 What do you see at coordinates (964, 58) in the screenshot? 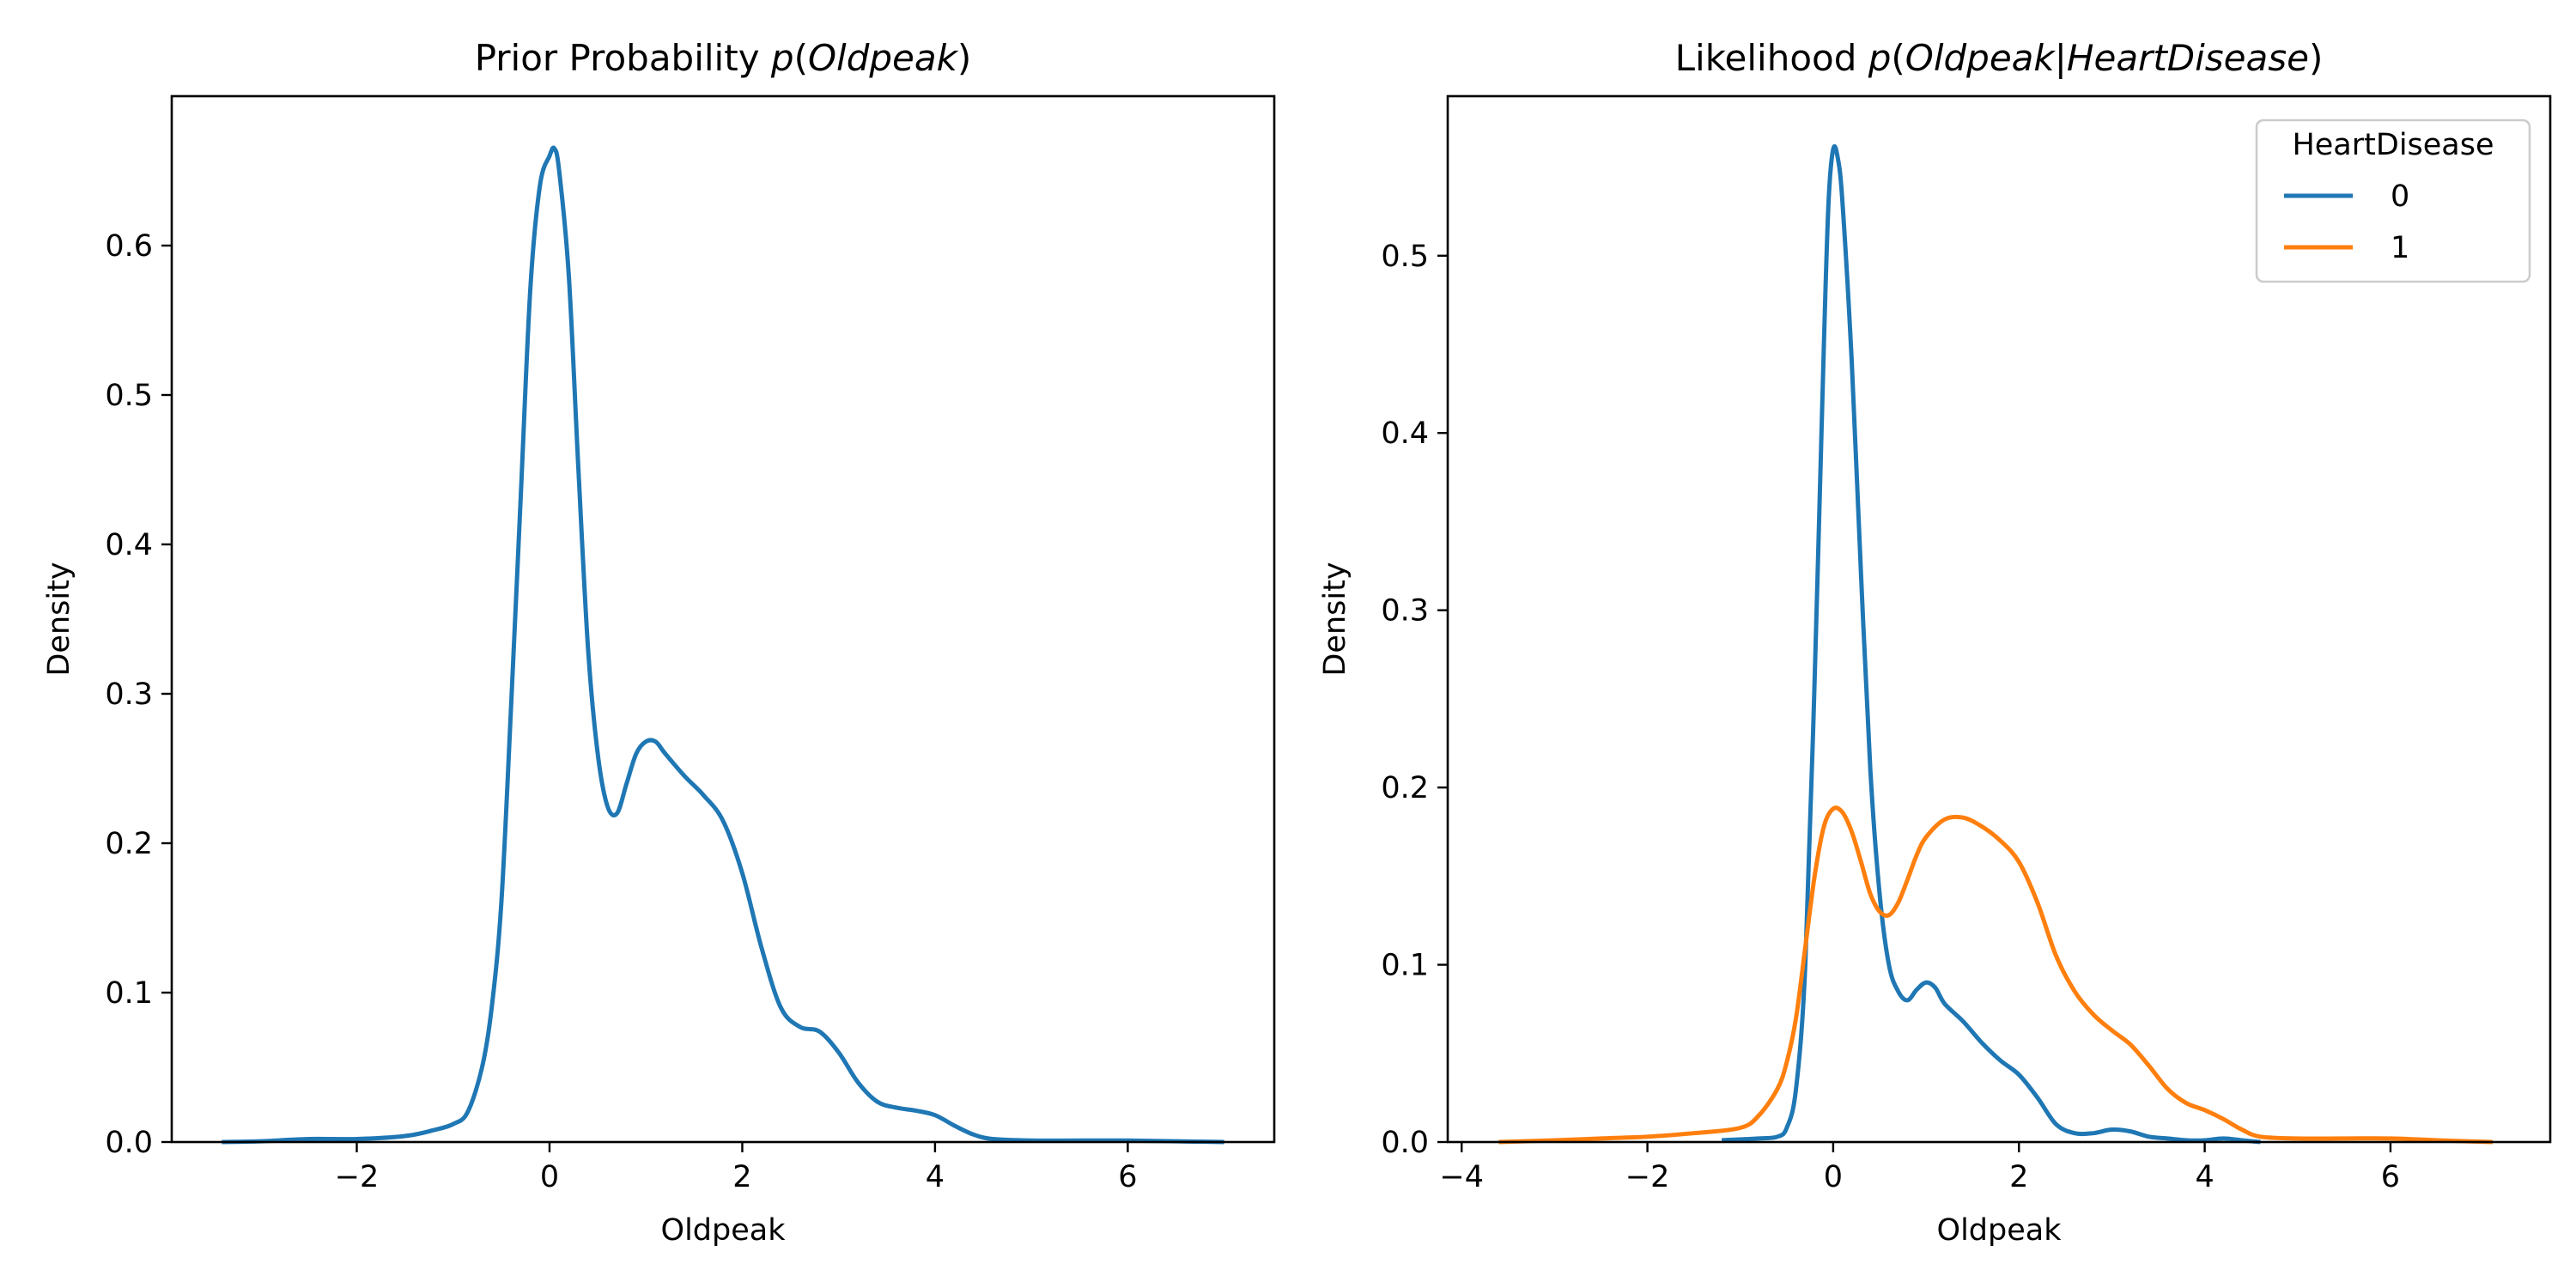
I see `chart-title-part-4: )` at bounding box center [964, 58].